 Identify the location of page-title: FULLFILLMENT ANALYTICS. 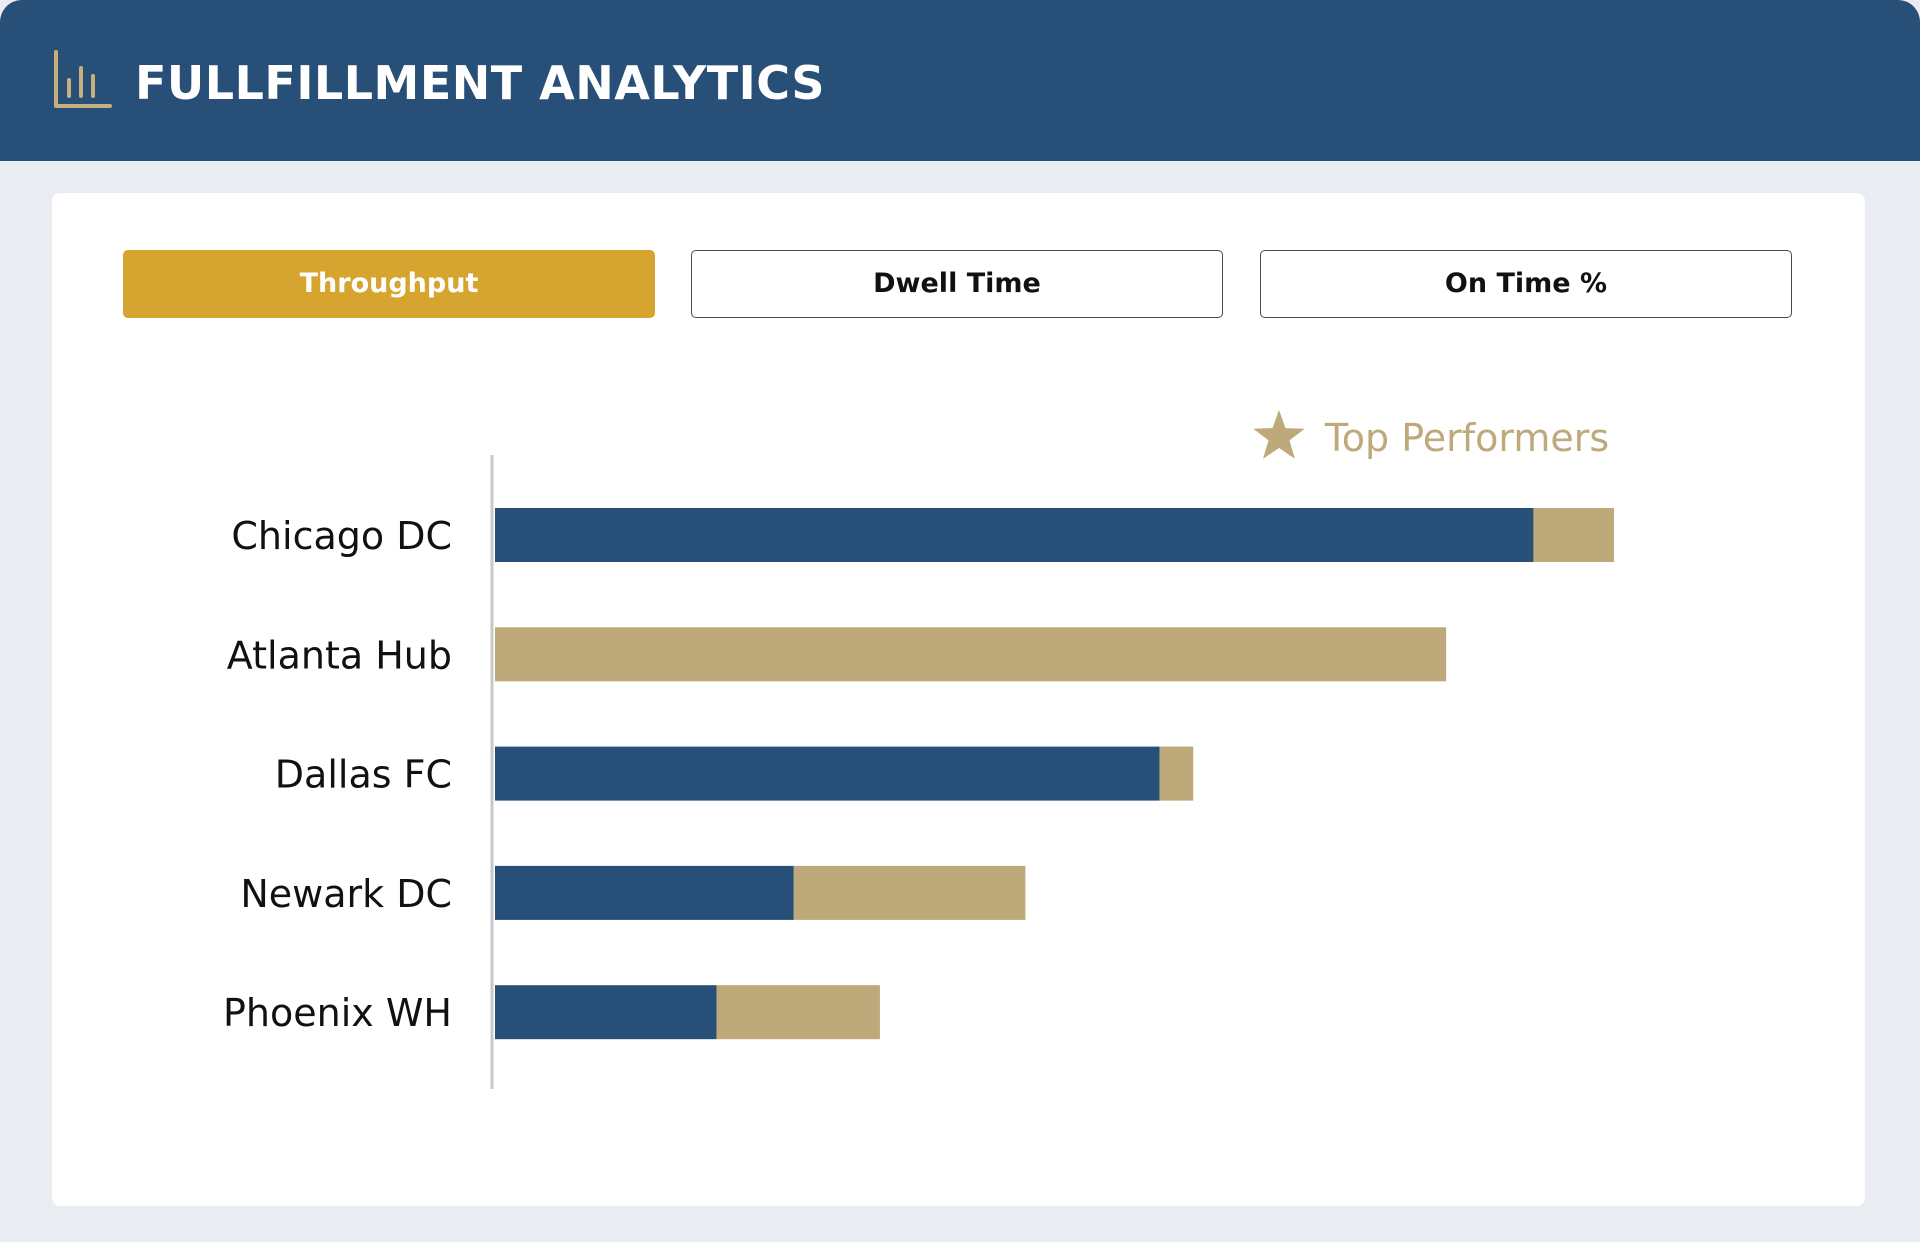
(480, 83).